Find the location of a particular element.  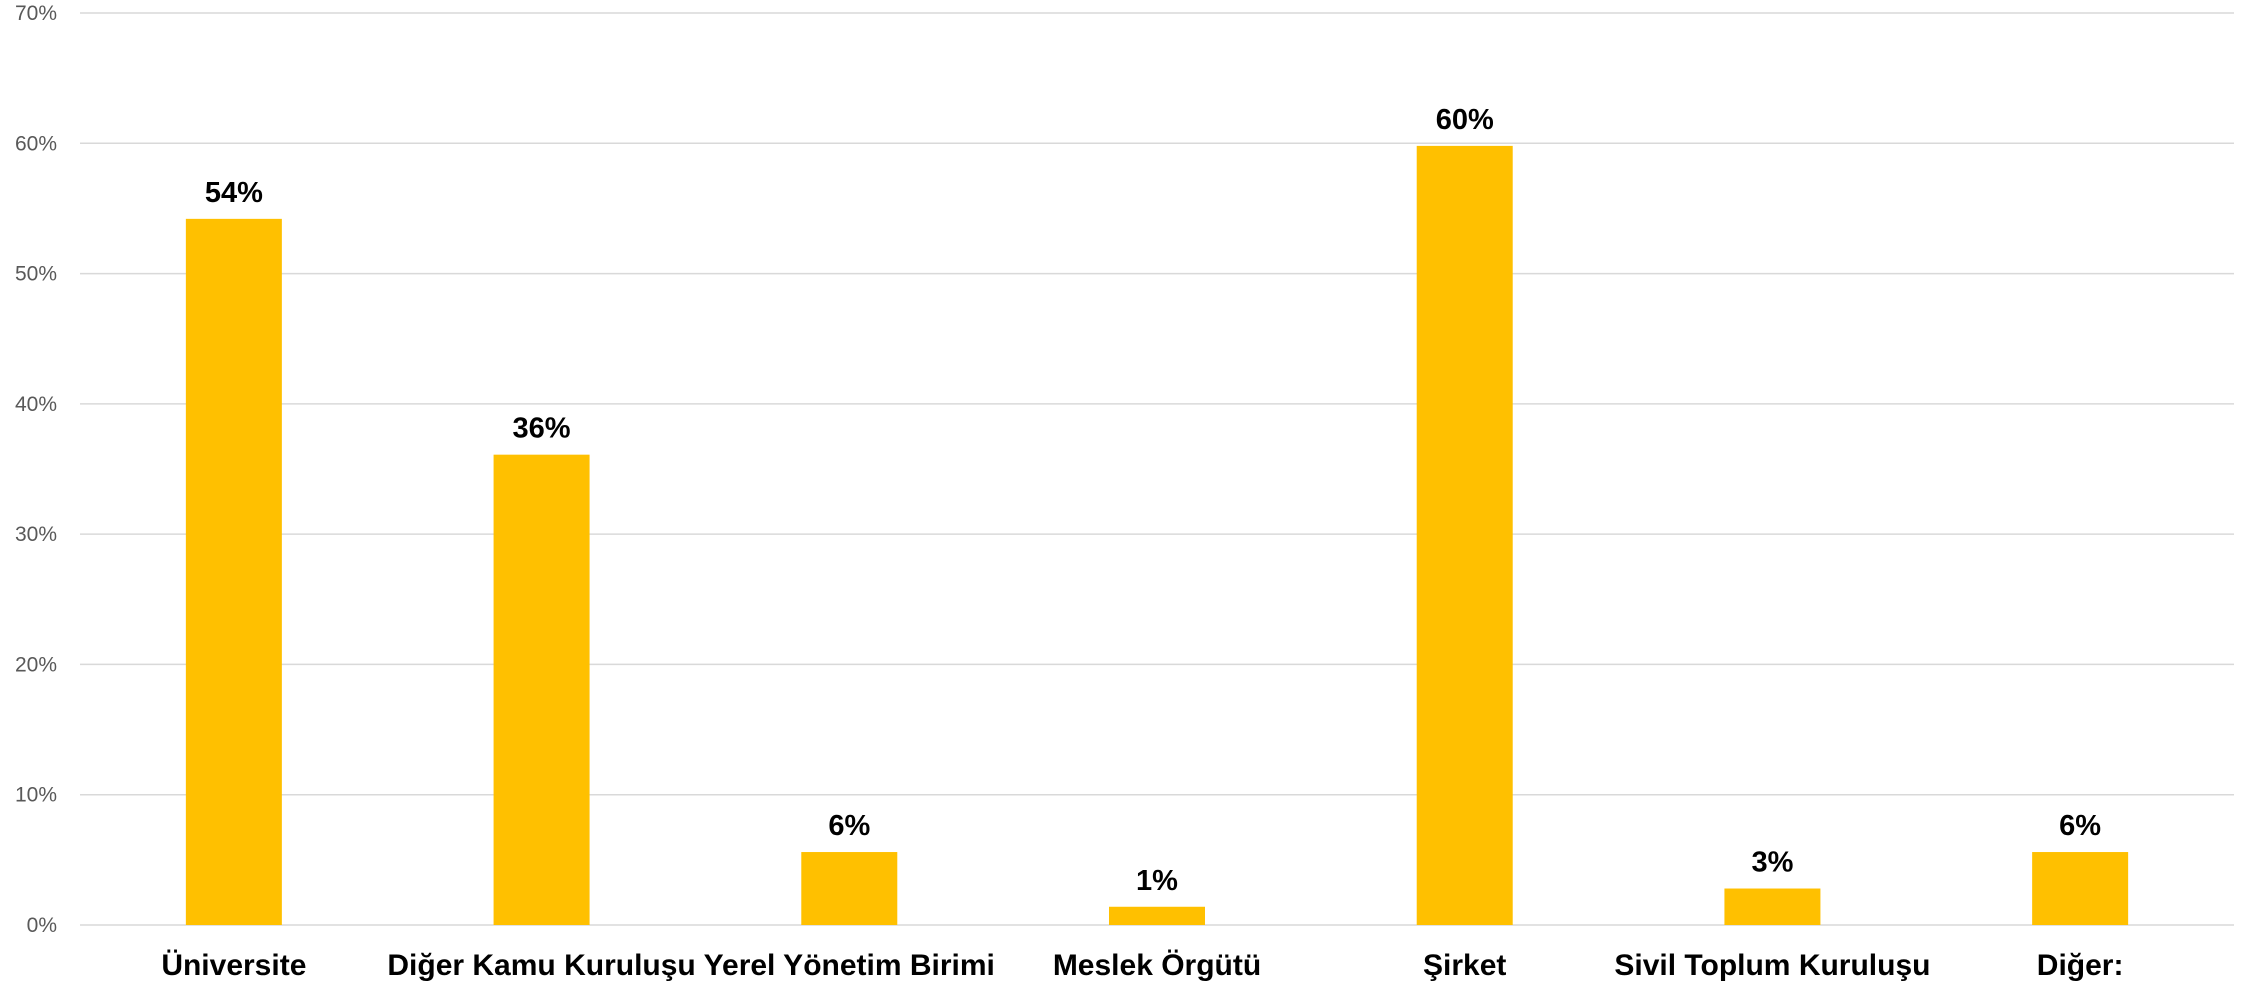

x-tick-label: Yerel Yönetim Birimi is located at coordinates (849, 965).